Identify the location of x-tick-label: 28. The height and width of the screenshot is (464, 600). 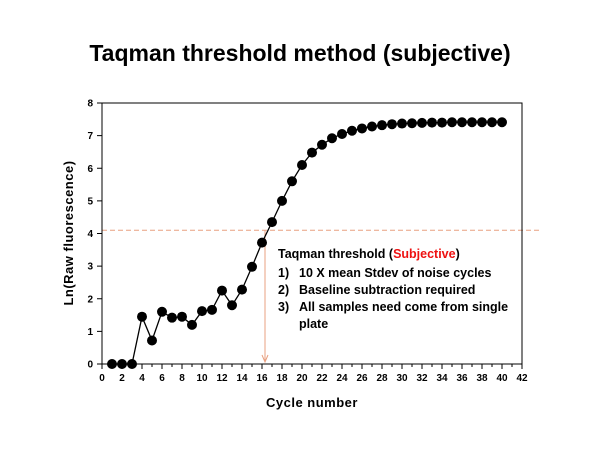
(382, 378).